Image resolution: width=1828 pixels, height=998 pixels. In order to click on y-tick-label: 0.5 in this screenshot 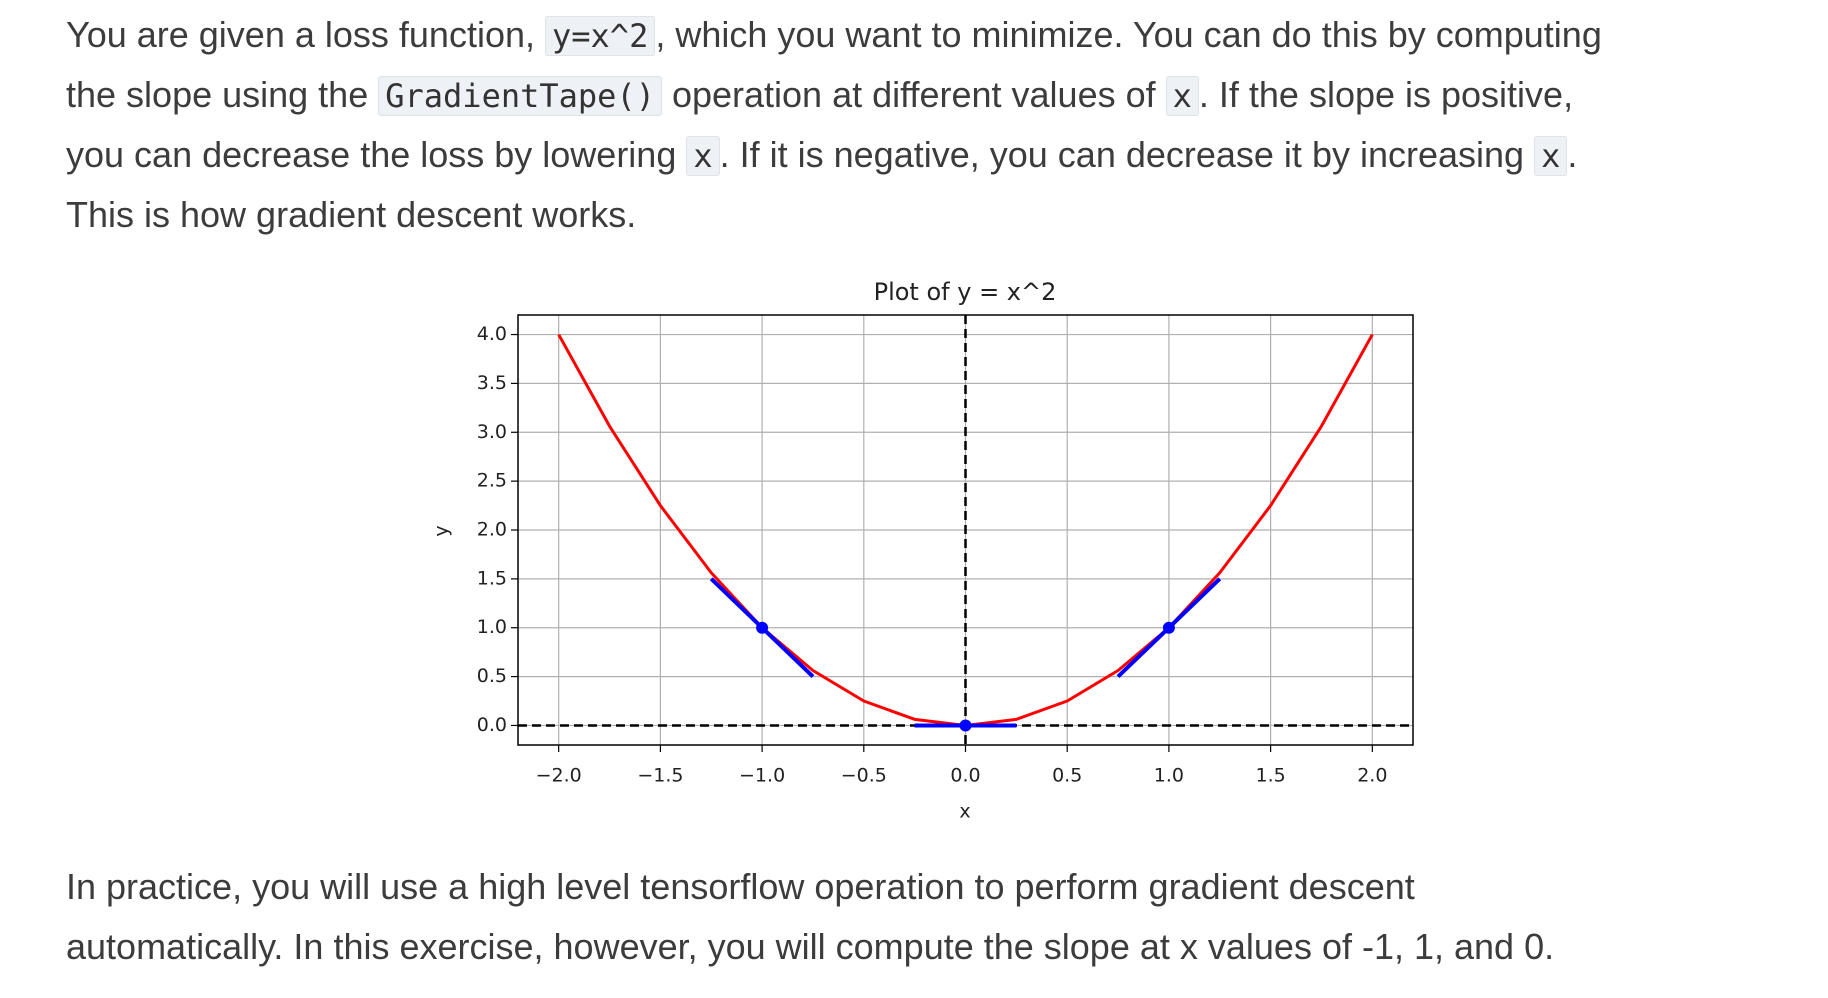, I will do `click(492, 676)`.